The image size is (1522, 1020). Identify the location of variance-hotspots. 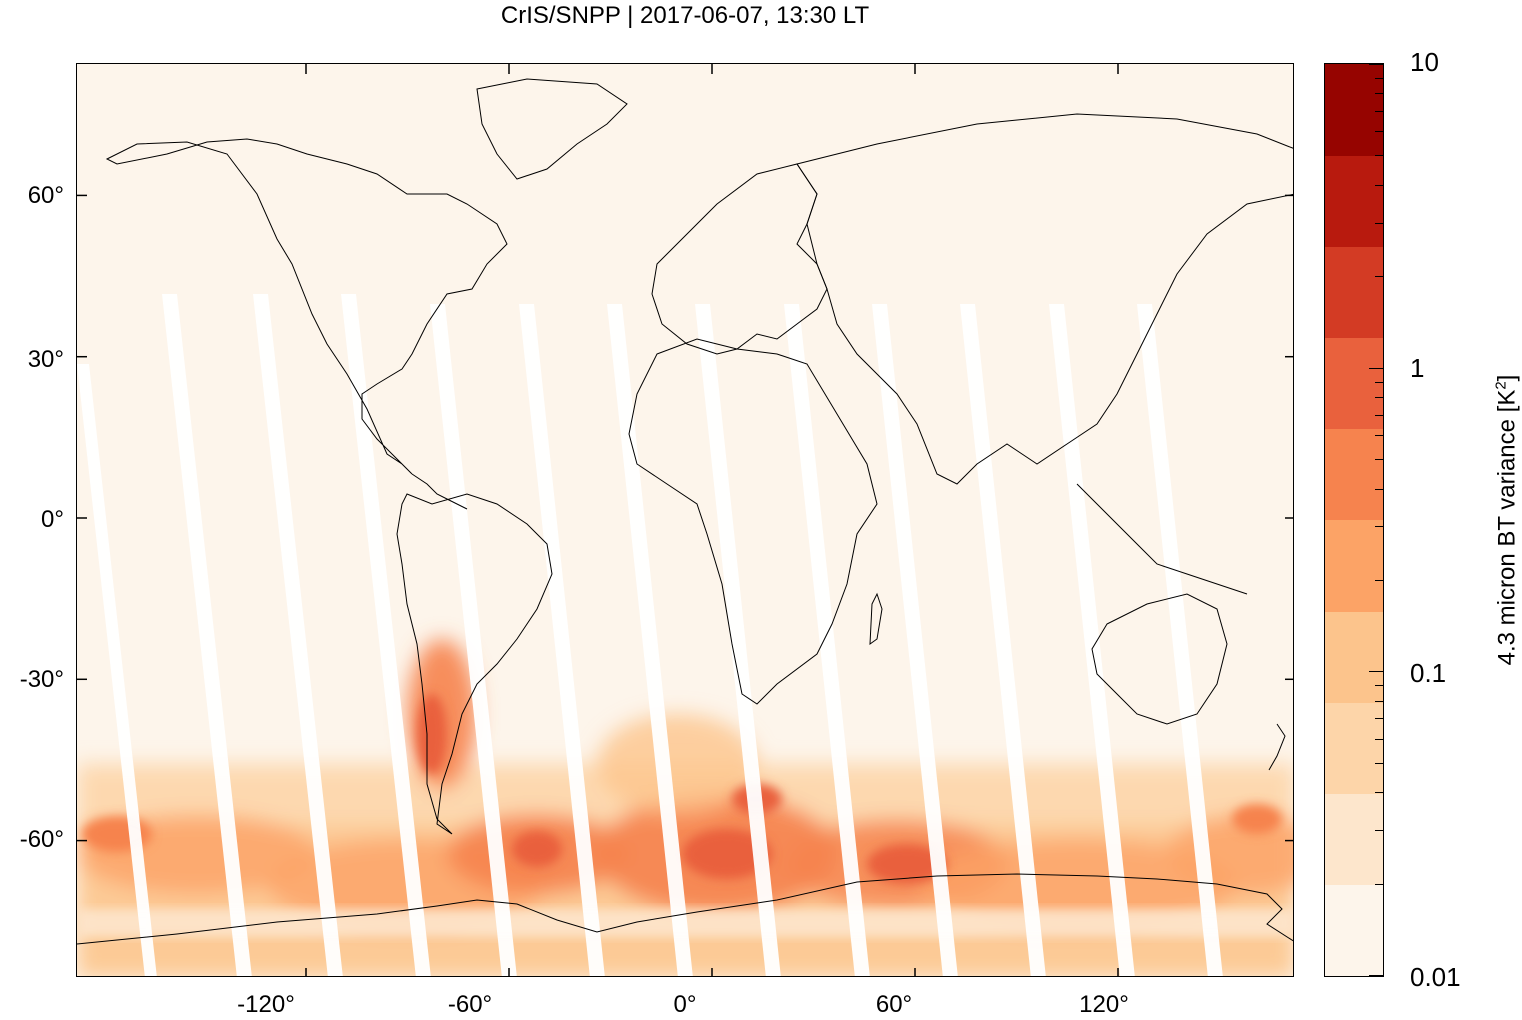
(682, 789).